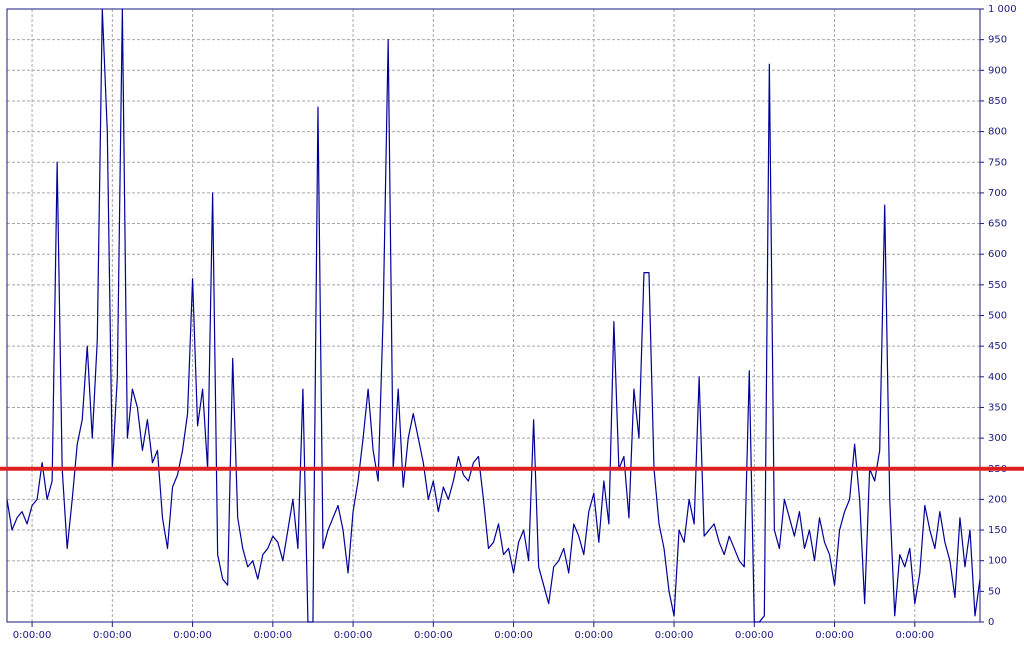  Describe the element at coordinates (997, 530) in the screenshot. I see `y-tick-label: 150` at that location.